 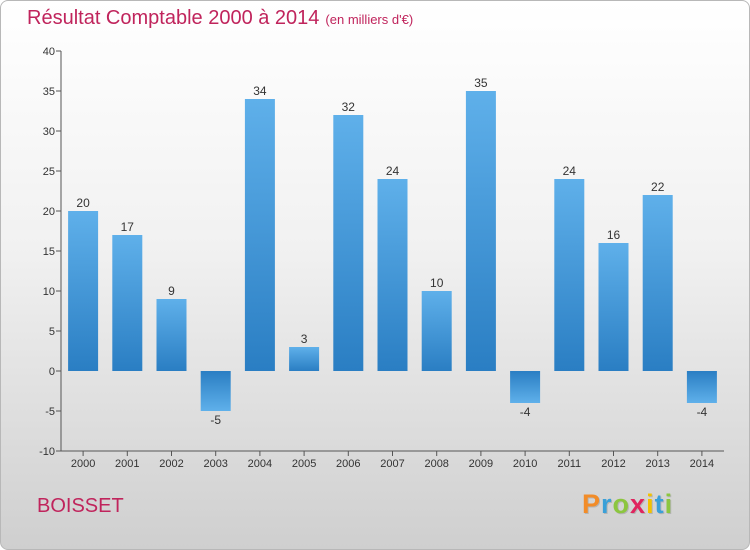 I want to click on bar-2013, so click(x=657, y=283).